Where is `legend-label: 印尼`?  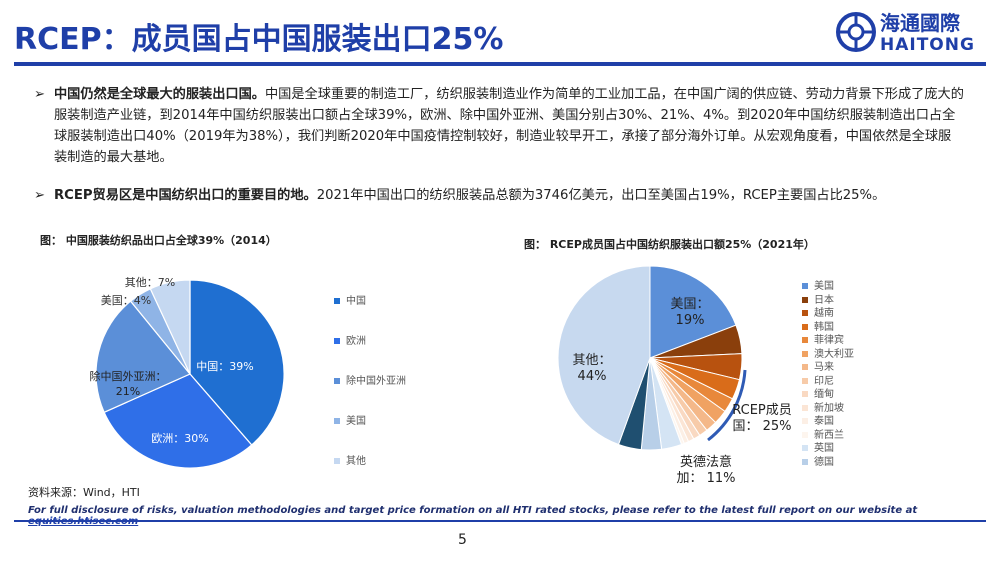 legend-label: 印尼 is located at coordinates (824, 381).